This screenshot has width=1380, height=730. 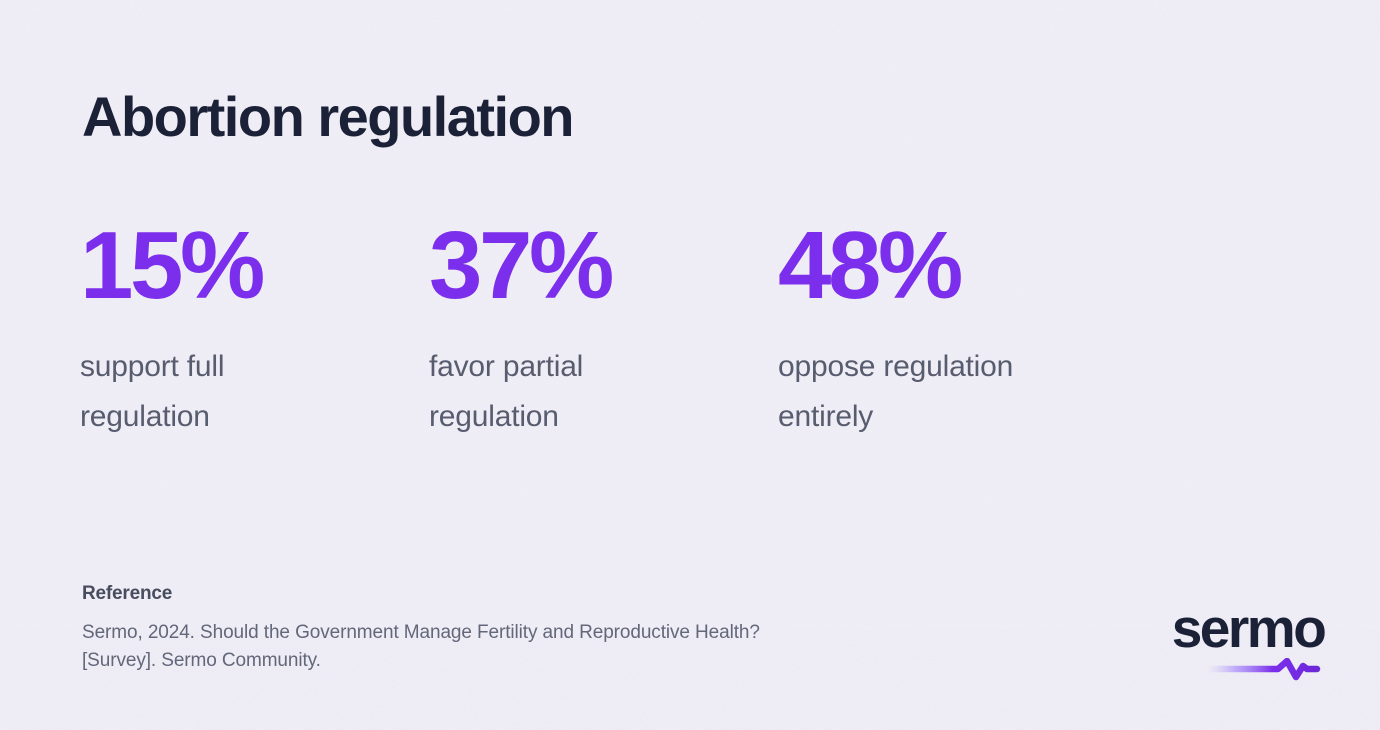 What do you see at coordinates (896, 366) in the screenshot?
I see `stat-label-line1: oppose regulation` at bounding box center [896, 366].